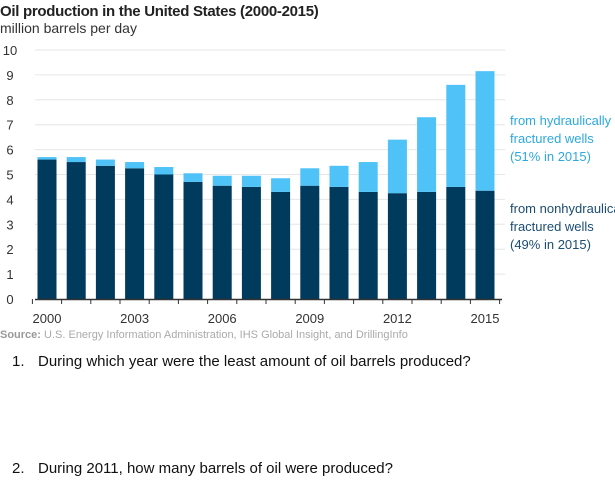 Image resolution: width=615 pixels, height=483 pixels. Describe the element at coordinates (561, 120) in the screenshot. I see `legend-hydraulic-line: from hydraulically` at that location.